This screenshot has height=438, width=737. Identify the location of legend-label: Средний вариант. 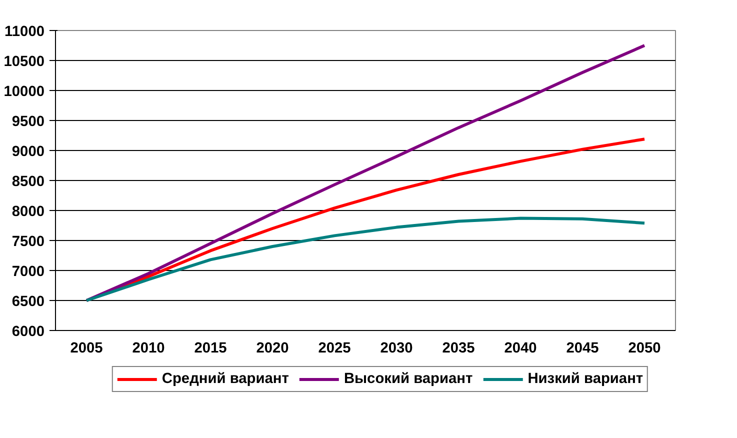
(225, 379).